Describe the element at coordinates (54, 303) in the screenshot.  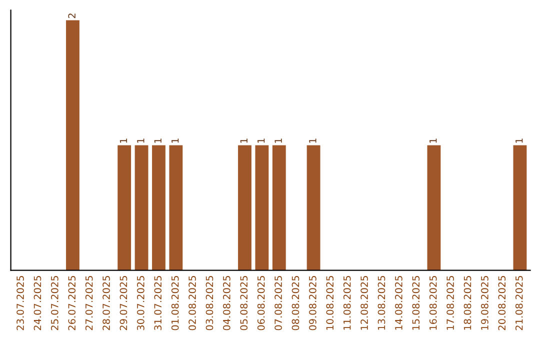
I see `x-tick-label: 25.07.2025` at that location.